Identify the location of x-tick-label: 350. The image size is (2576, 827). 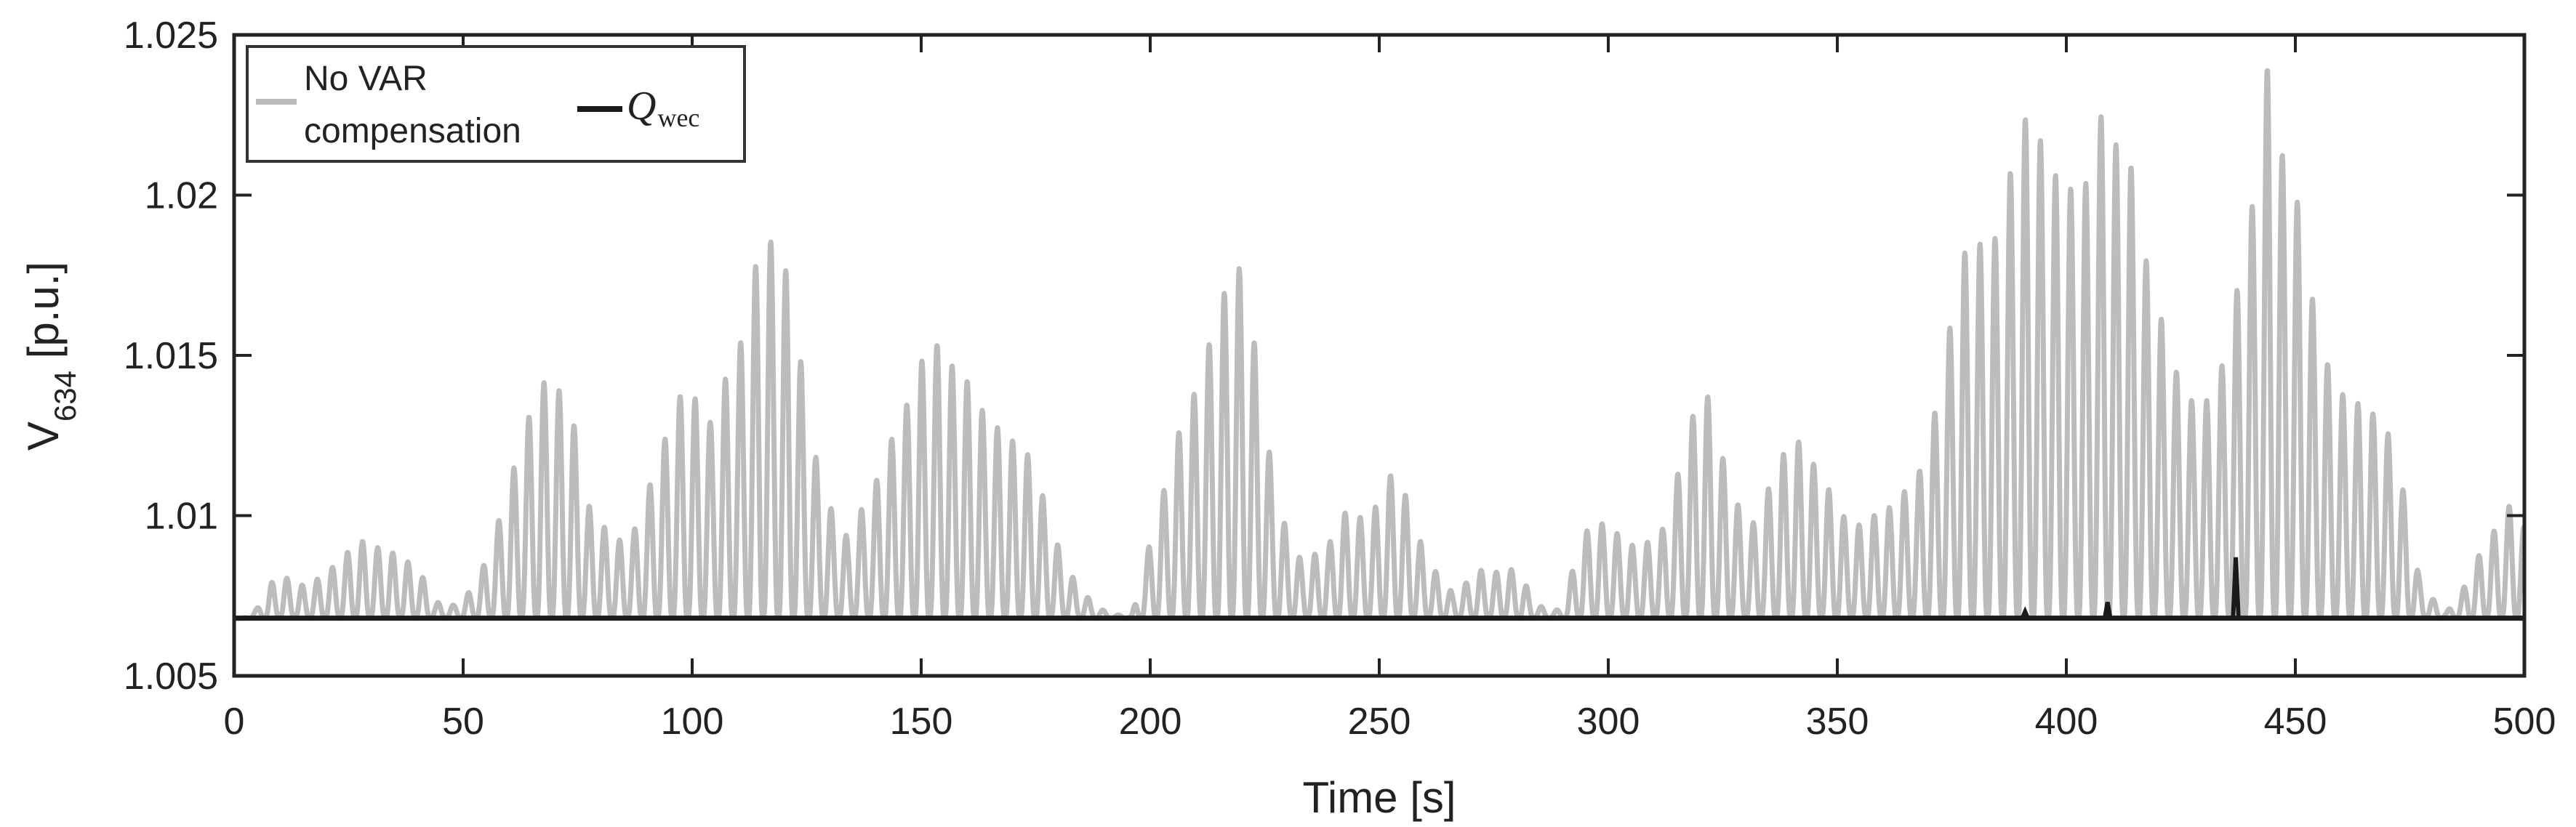
(1837, 722).